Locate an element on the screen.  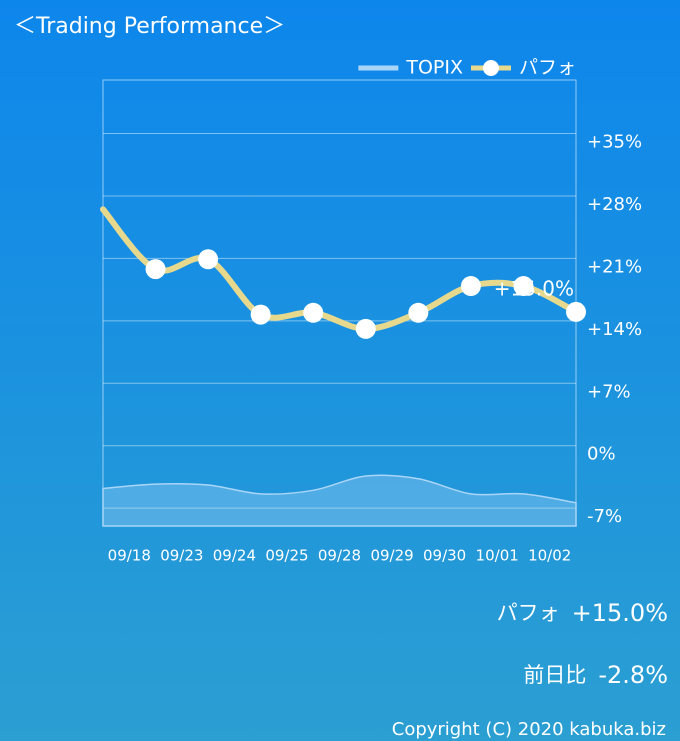
y-tick-label: +14% is located at coordinates (614, 329).